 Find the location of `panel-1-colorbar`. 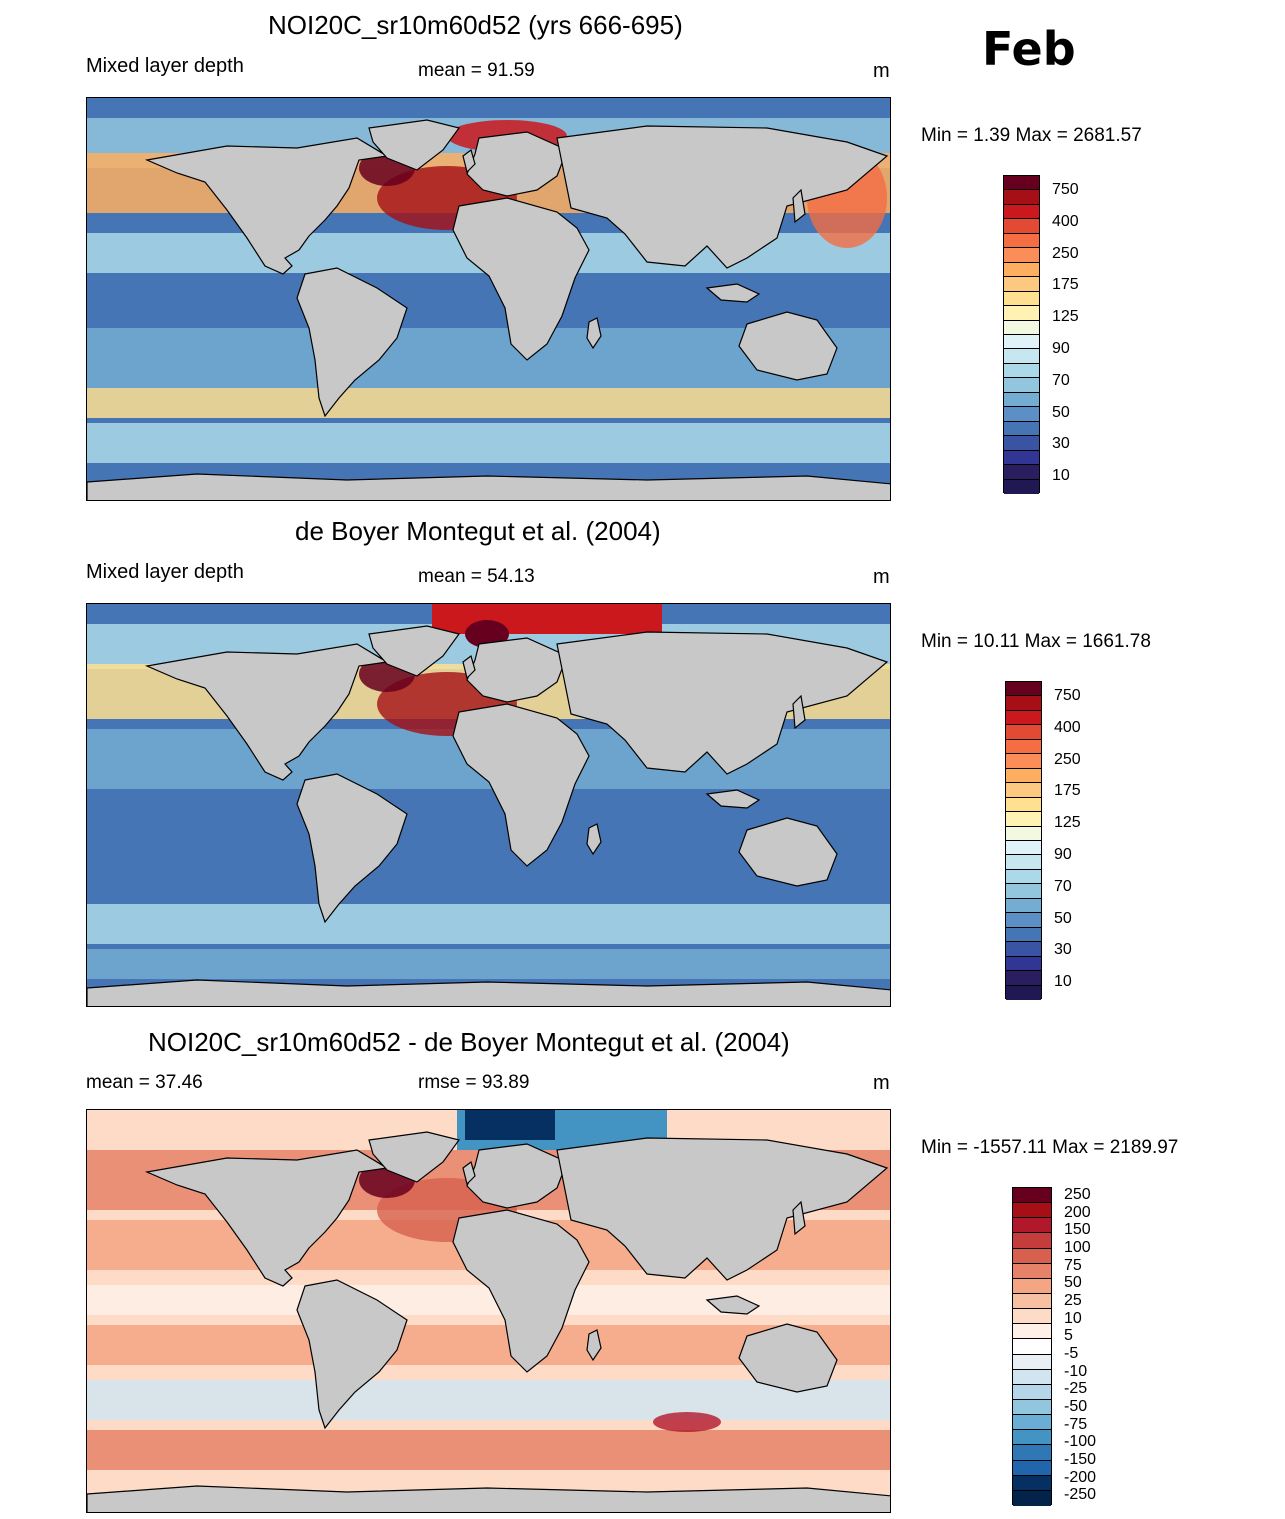

panel-1-colorbar is located at coordinates (1021, 334).